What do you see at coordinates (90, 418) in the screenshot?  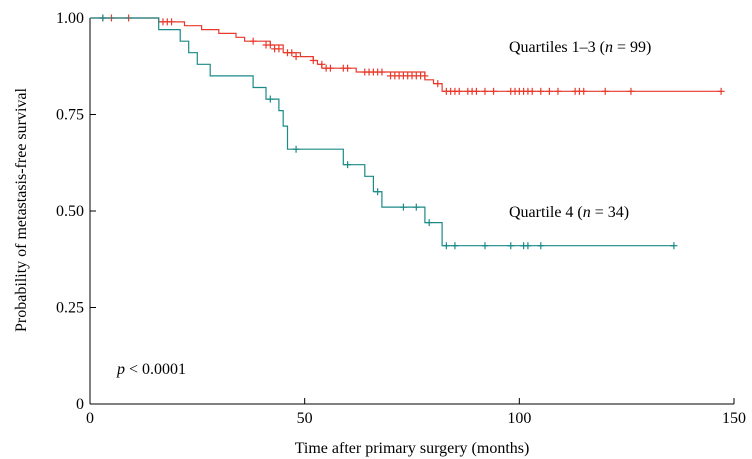 I see `x-tick-label: 0` at bounding box center [90, 418].